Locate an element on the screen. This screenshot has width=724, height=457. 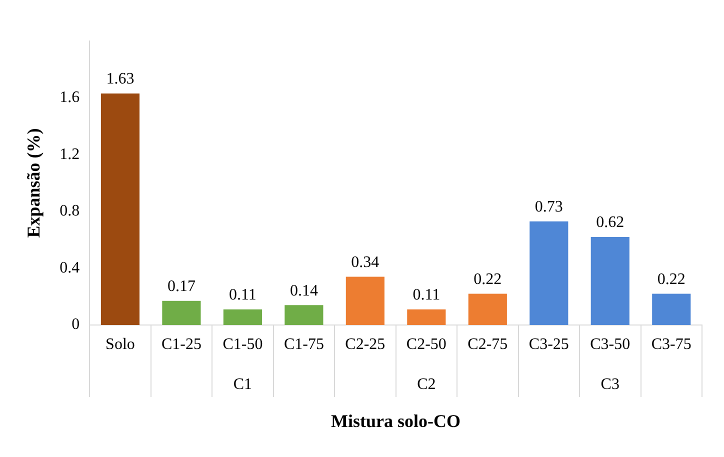
y-tick-label: 1.2 is located at coordinates (70, 154).